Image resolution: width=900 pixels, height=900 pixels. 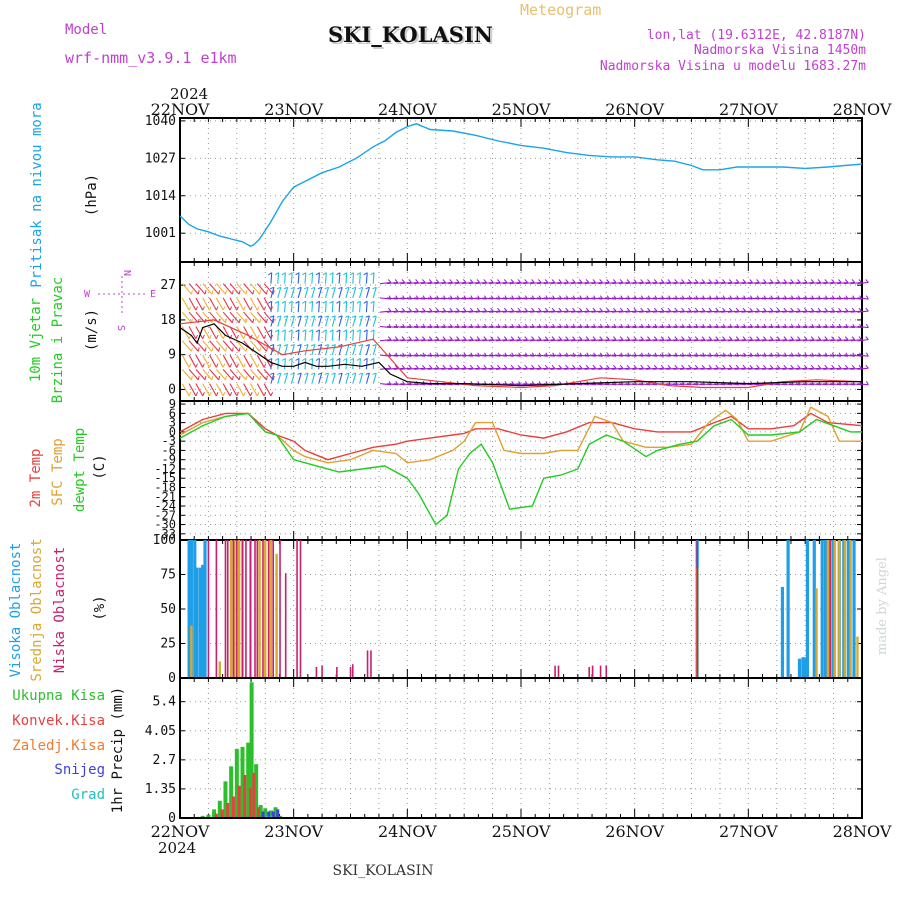 What do you see at coordinates (86, 30) in the screenshot?
I see `model-label: Model` at bounding box center [86, 30].